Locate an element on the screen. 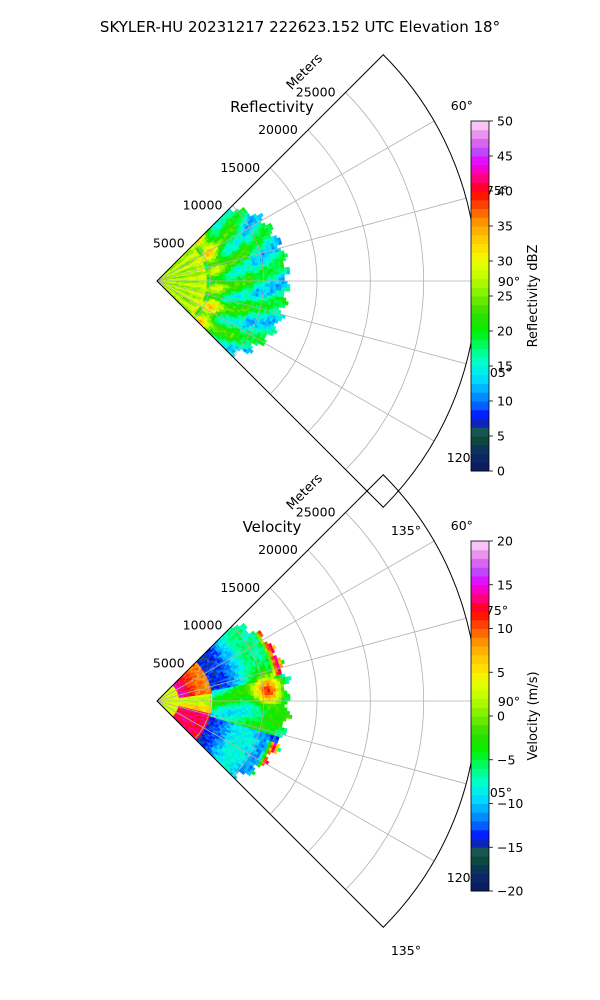  colorbar-tick-label: 10 is located at coordinates (505, 401).